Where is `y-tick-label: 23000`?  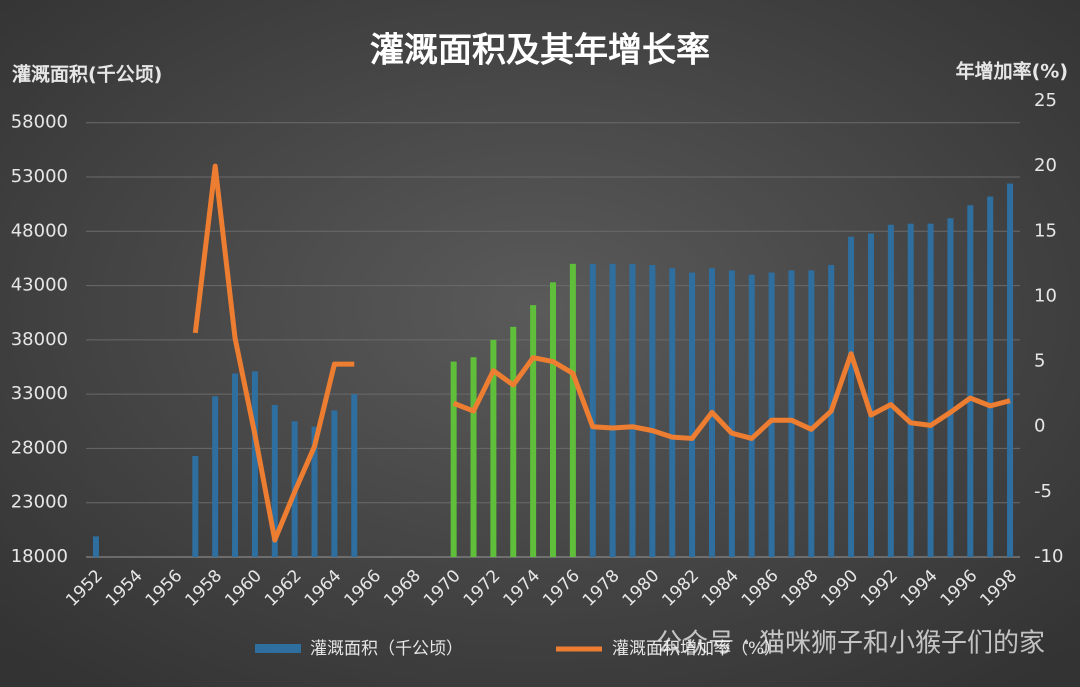 y-tick-label: 23000 is located at coordinates (39, 502).